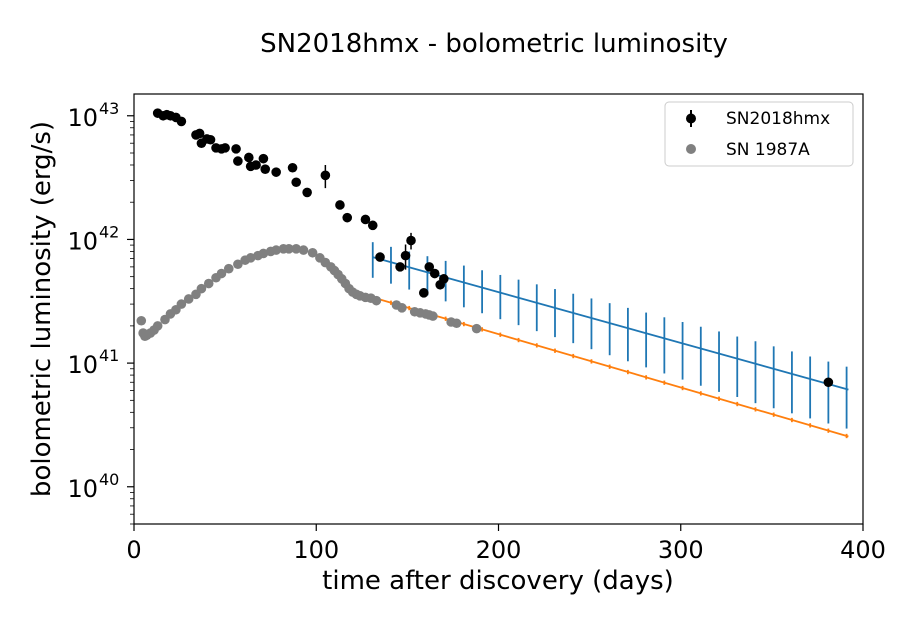  Describe the element at coordinates (109, 355) in the screenshot. I see `y-tick-exponent-1: 41` at that location.